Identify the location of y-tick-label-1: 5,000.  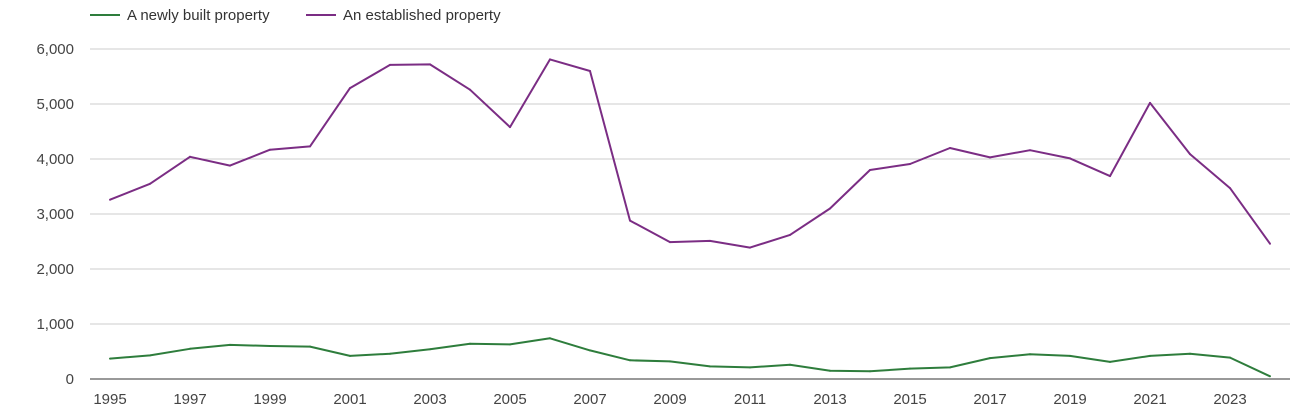
(55, 104).